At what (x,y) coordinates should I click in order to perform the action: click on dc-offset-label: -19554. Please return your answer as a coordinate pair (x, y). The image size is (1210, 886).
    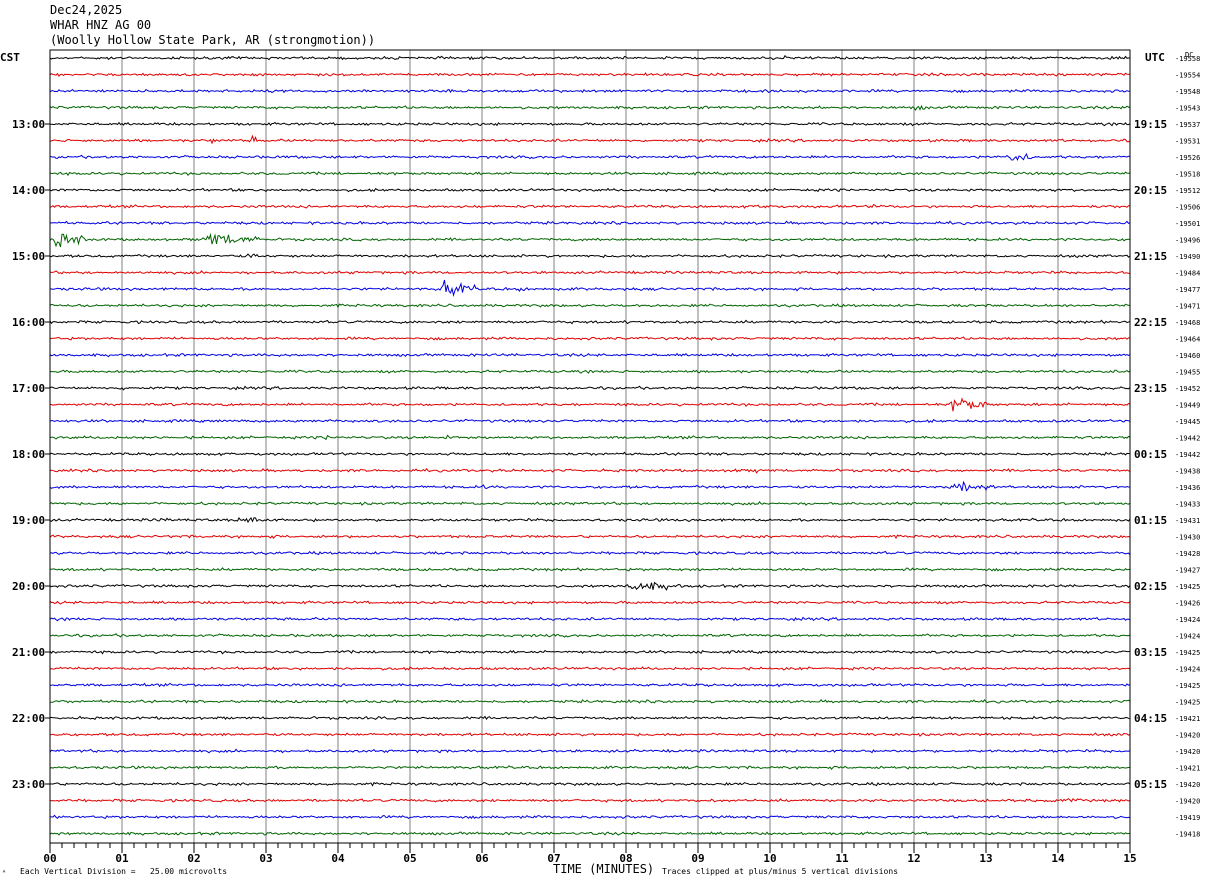
    Looking at the image, I should click on (1187, 76).